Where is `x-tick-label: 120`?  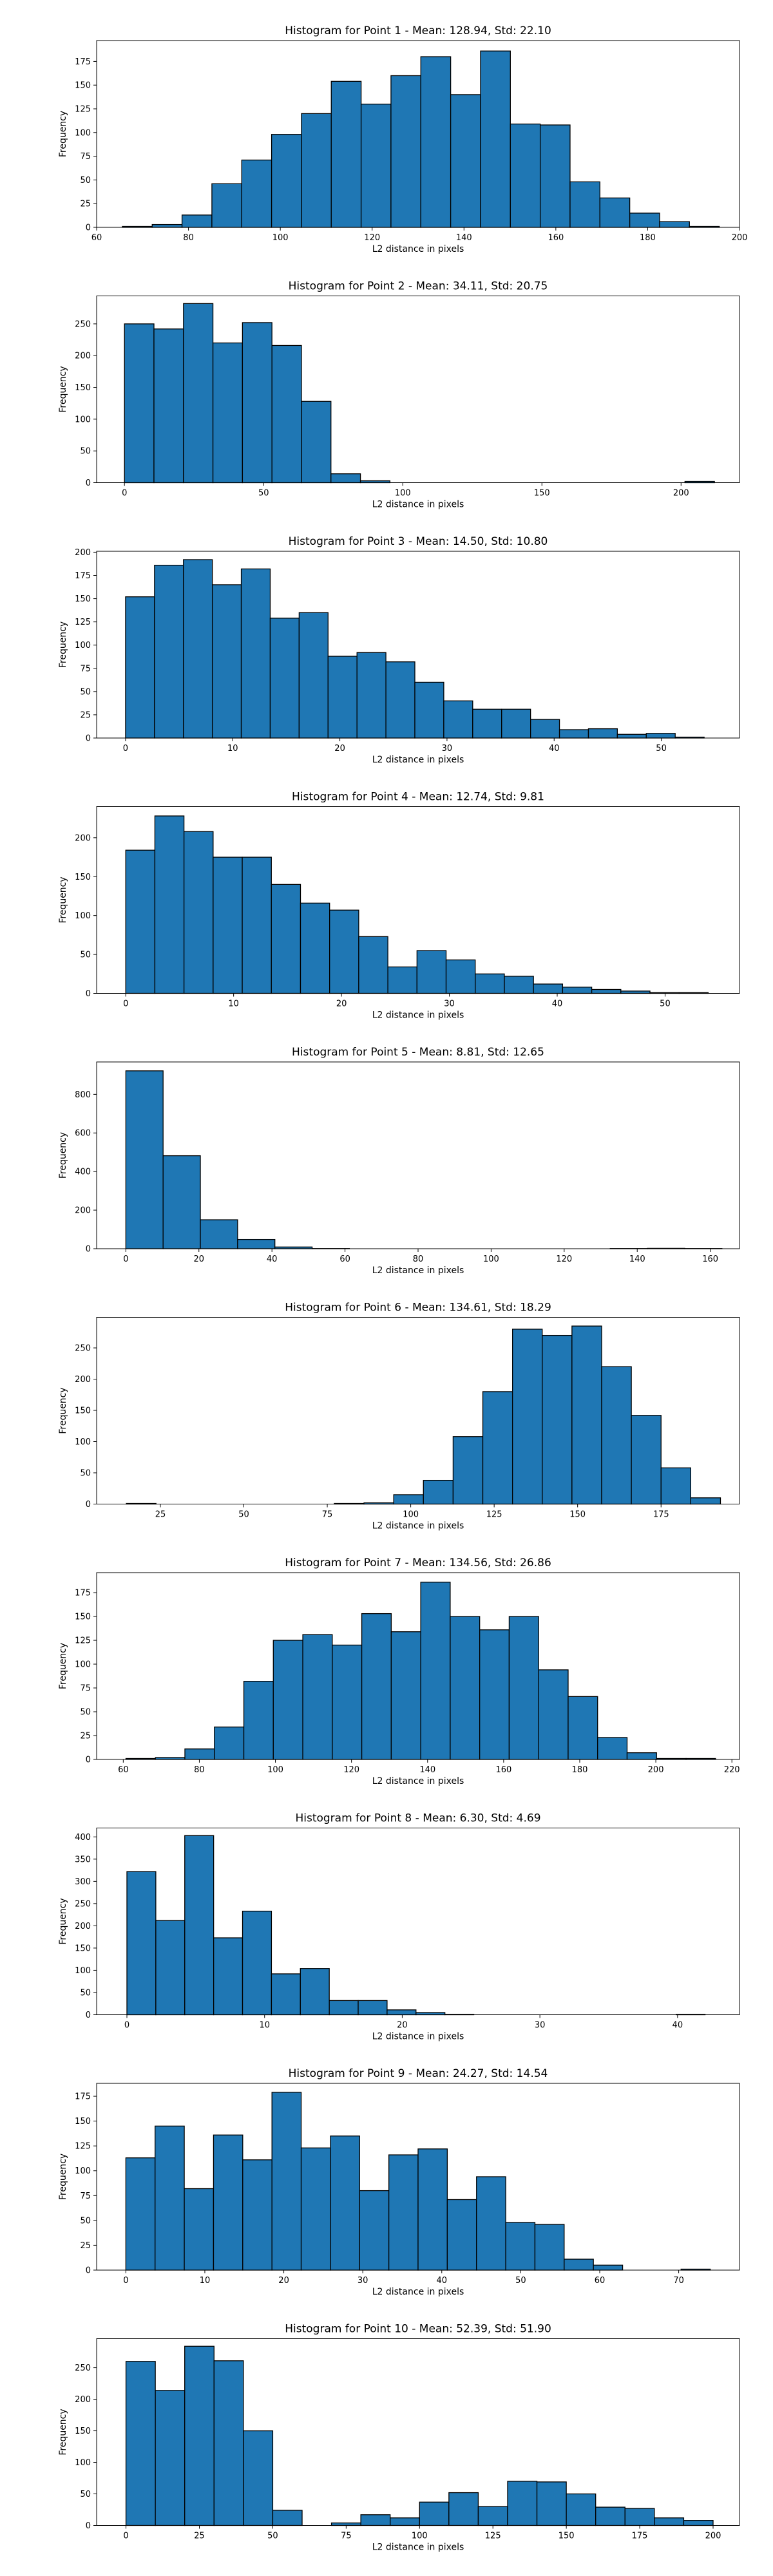
x-tick-label: 120 is located at coordinates (564, 1259).